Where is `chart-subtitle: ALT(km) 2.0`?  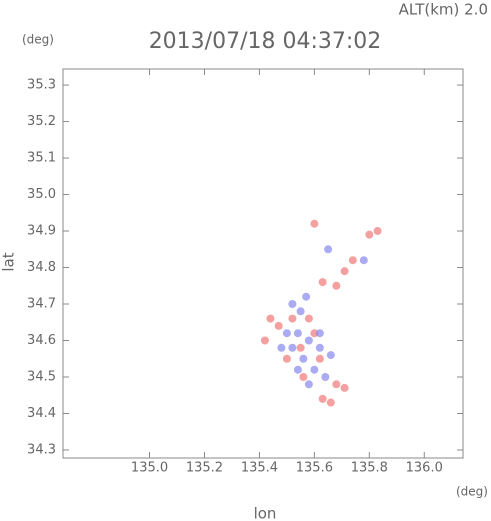
chart-subtitle: ALT(km) 2.0 is located at coordinates (443, 10).